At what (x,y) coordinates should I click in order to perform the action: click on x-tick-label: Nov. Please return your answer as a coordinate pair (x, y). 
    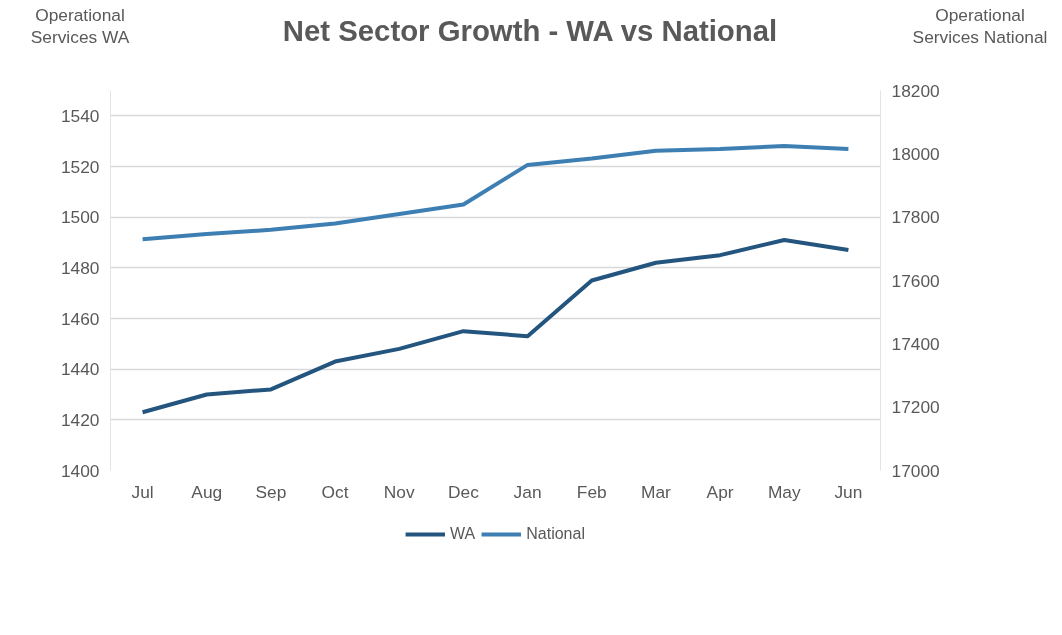
    Looking at the image, I should click on (399, 491).